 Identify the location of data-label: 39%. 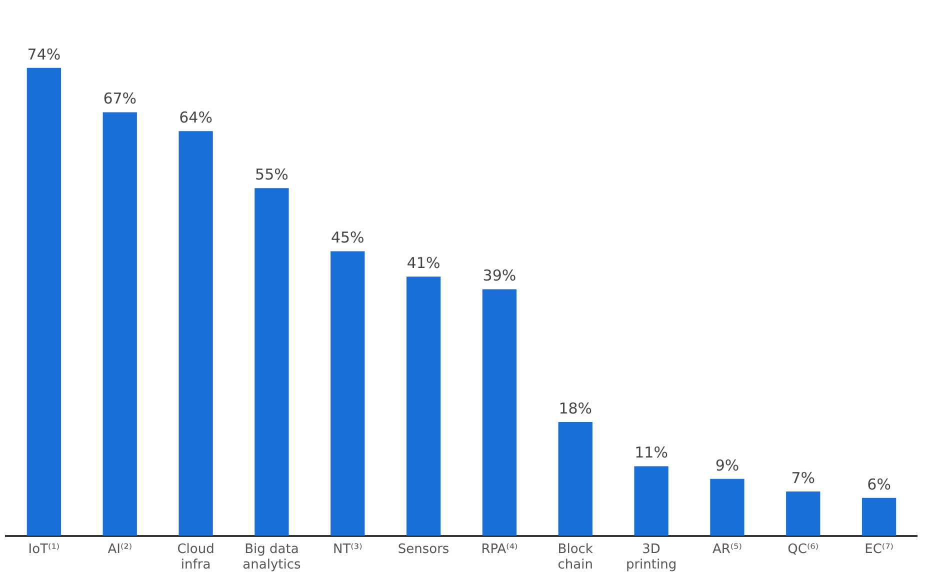
(499, 275).